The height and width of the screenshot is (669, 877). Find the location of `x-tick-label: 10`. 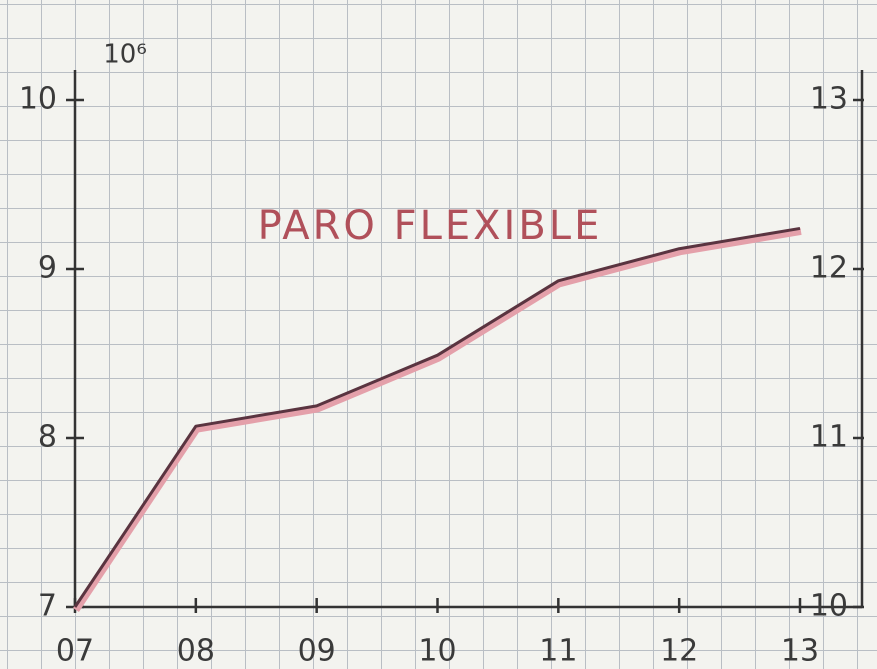

x-tick-label: 10 is located at coordinates (437, 651).